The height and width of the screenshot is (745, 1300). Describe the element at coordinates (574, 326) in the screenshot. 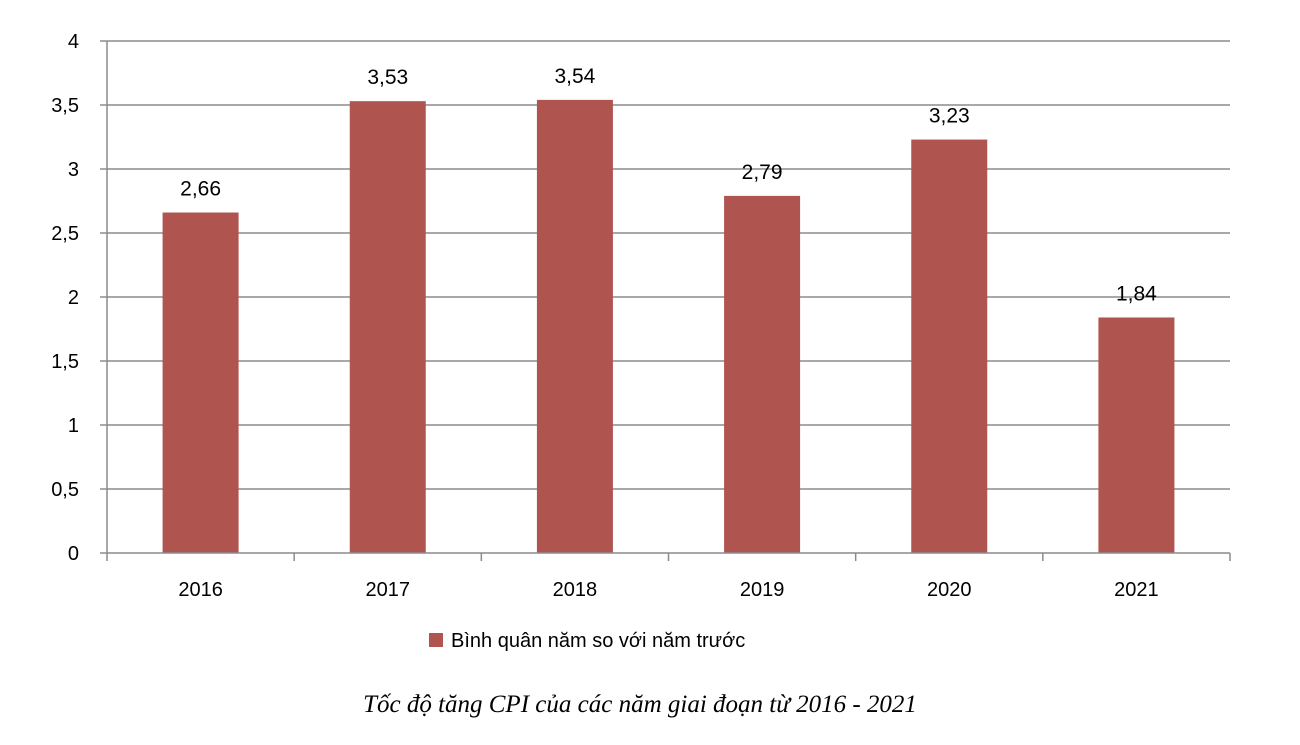

I see `bar-2018` at that location.